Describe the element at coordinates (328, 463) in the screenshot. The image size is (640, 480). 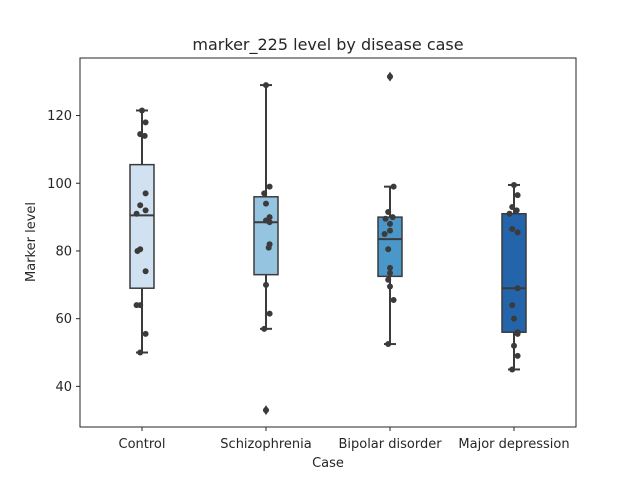
I see `x-axis-label: Case` at that location.